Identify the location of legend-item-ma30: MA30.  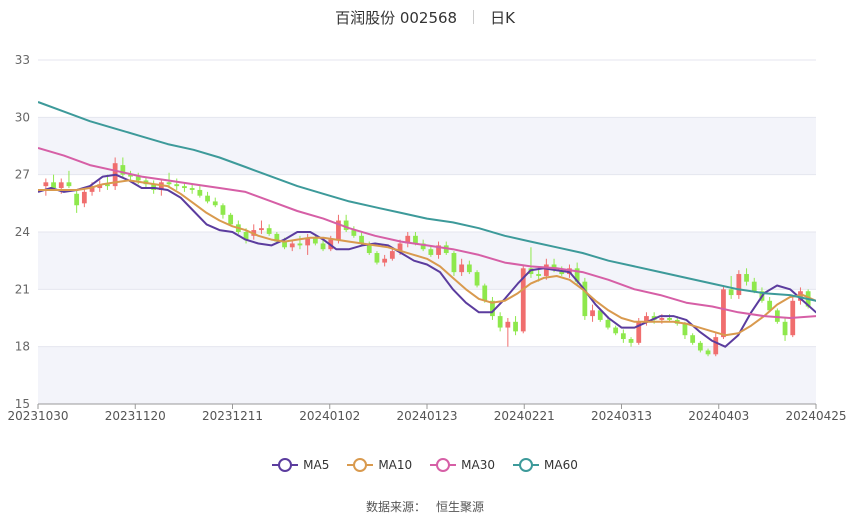
(462, 465).